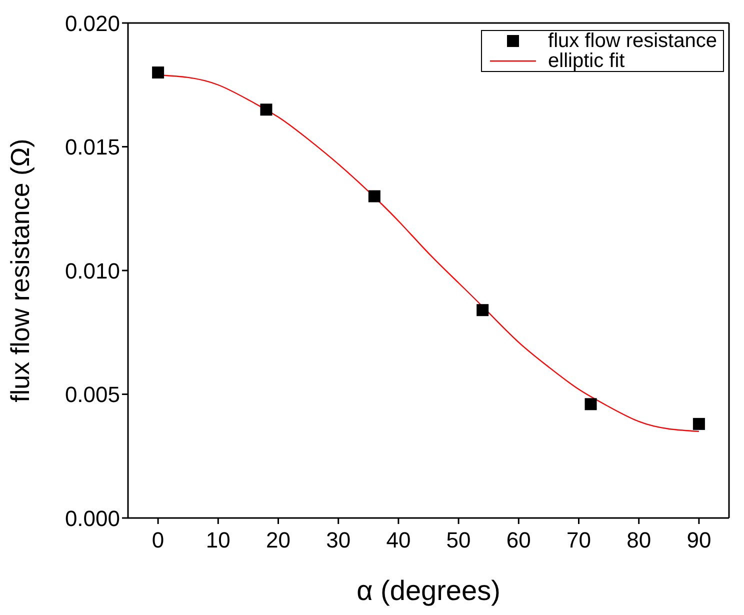 The height and width of the screenshot is (615, 744). Describe the element at coordinates (338, 540) in the screenshot. I see `x-tick-label: 30` at that location.